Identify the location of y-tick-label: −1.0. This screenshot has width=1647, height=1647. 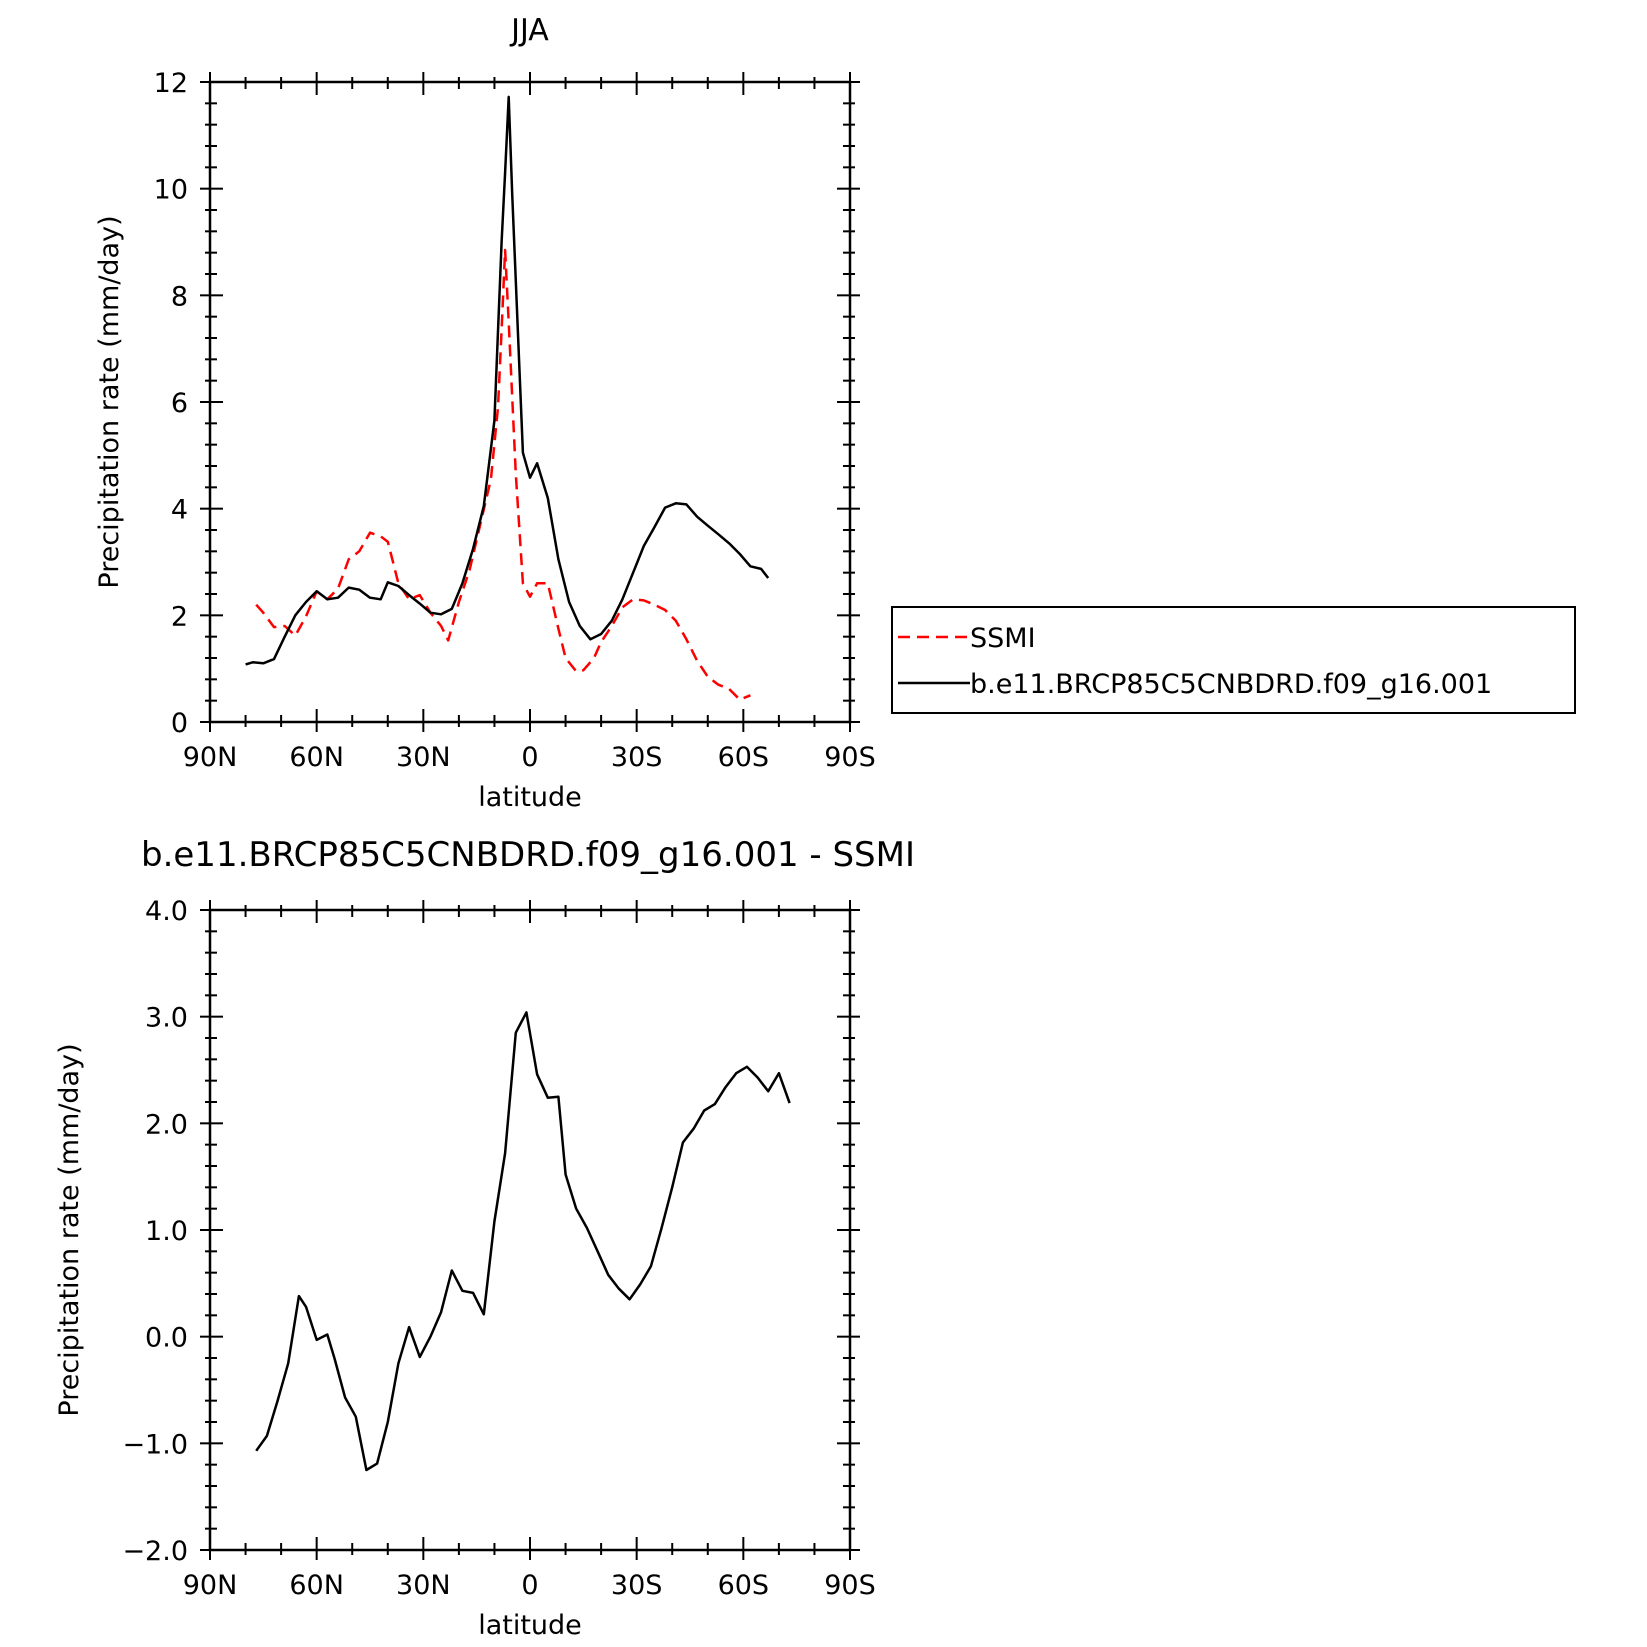
(155, 1444).